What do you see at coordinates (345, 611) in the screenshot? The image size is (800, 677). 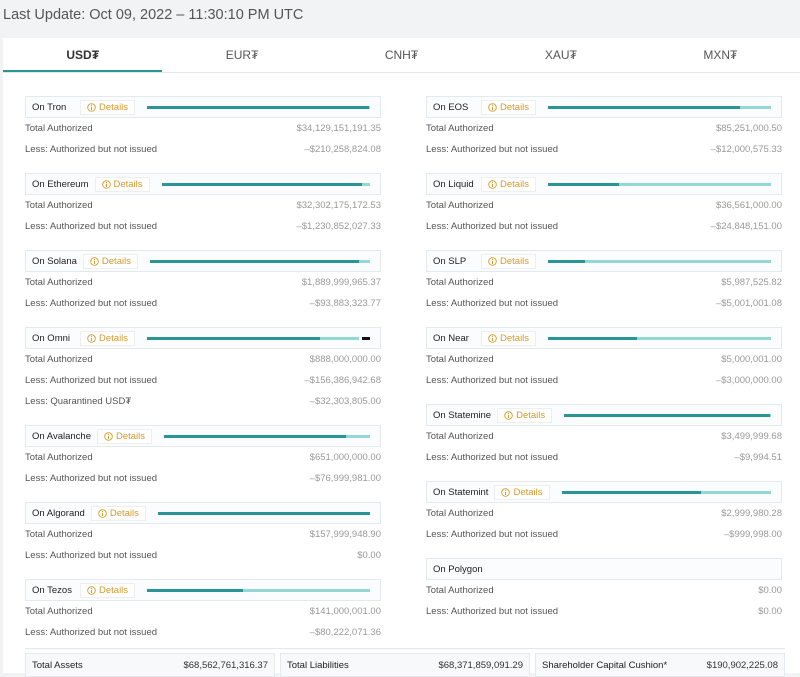 I see `row-value: $141,000,001.00` at bounding box center [345, 611].